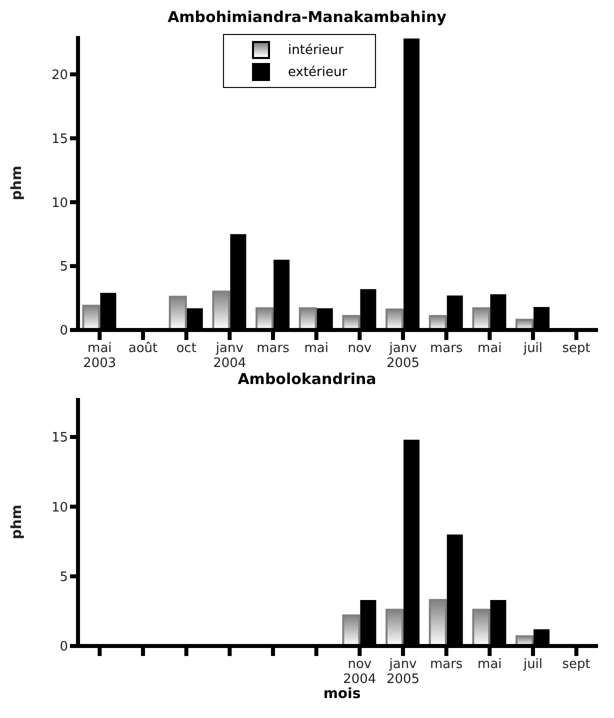 The image size is (614, 718). Describe the element at coordinates (59, 75) in the screenshot. I see `y-tick-label: 20` at that location.